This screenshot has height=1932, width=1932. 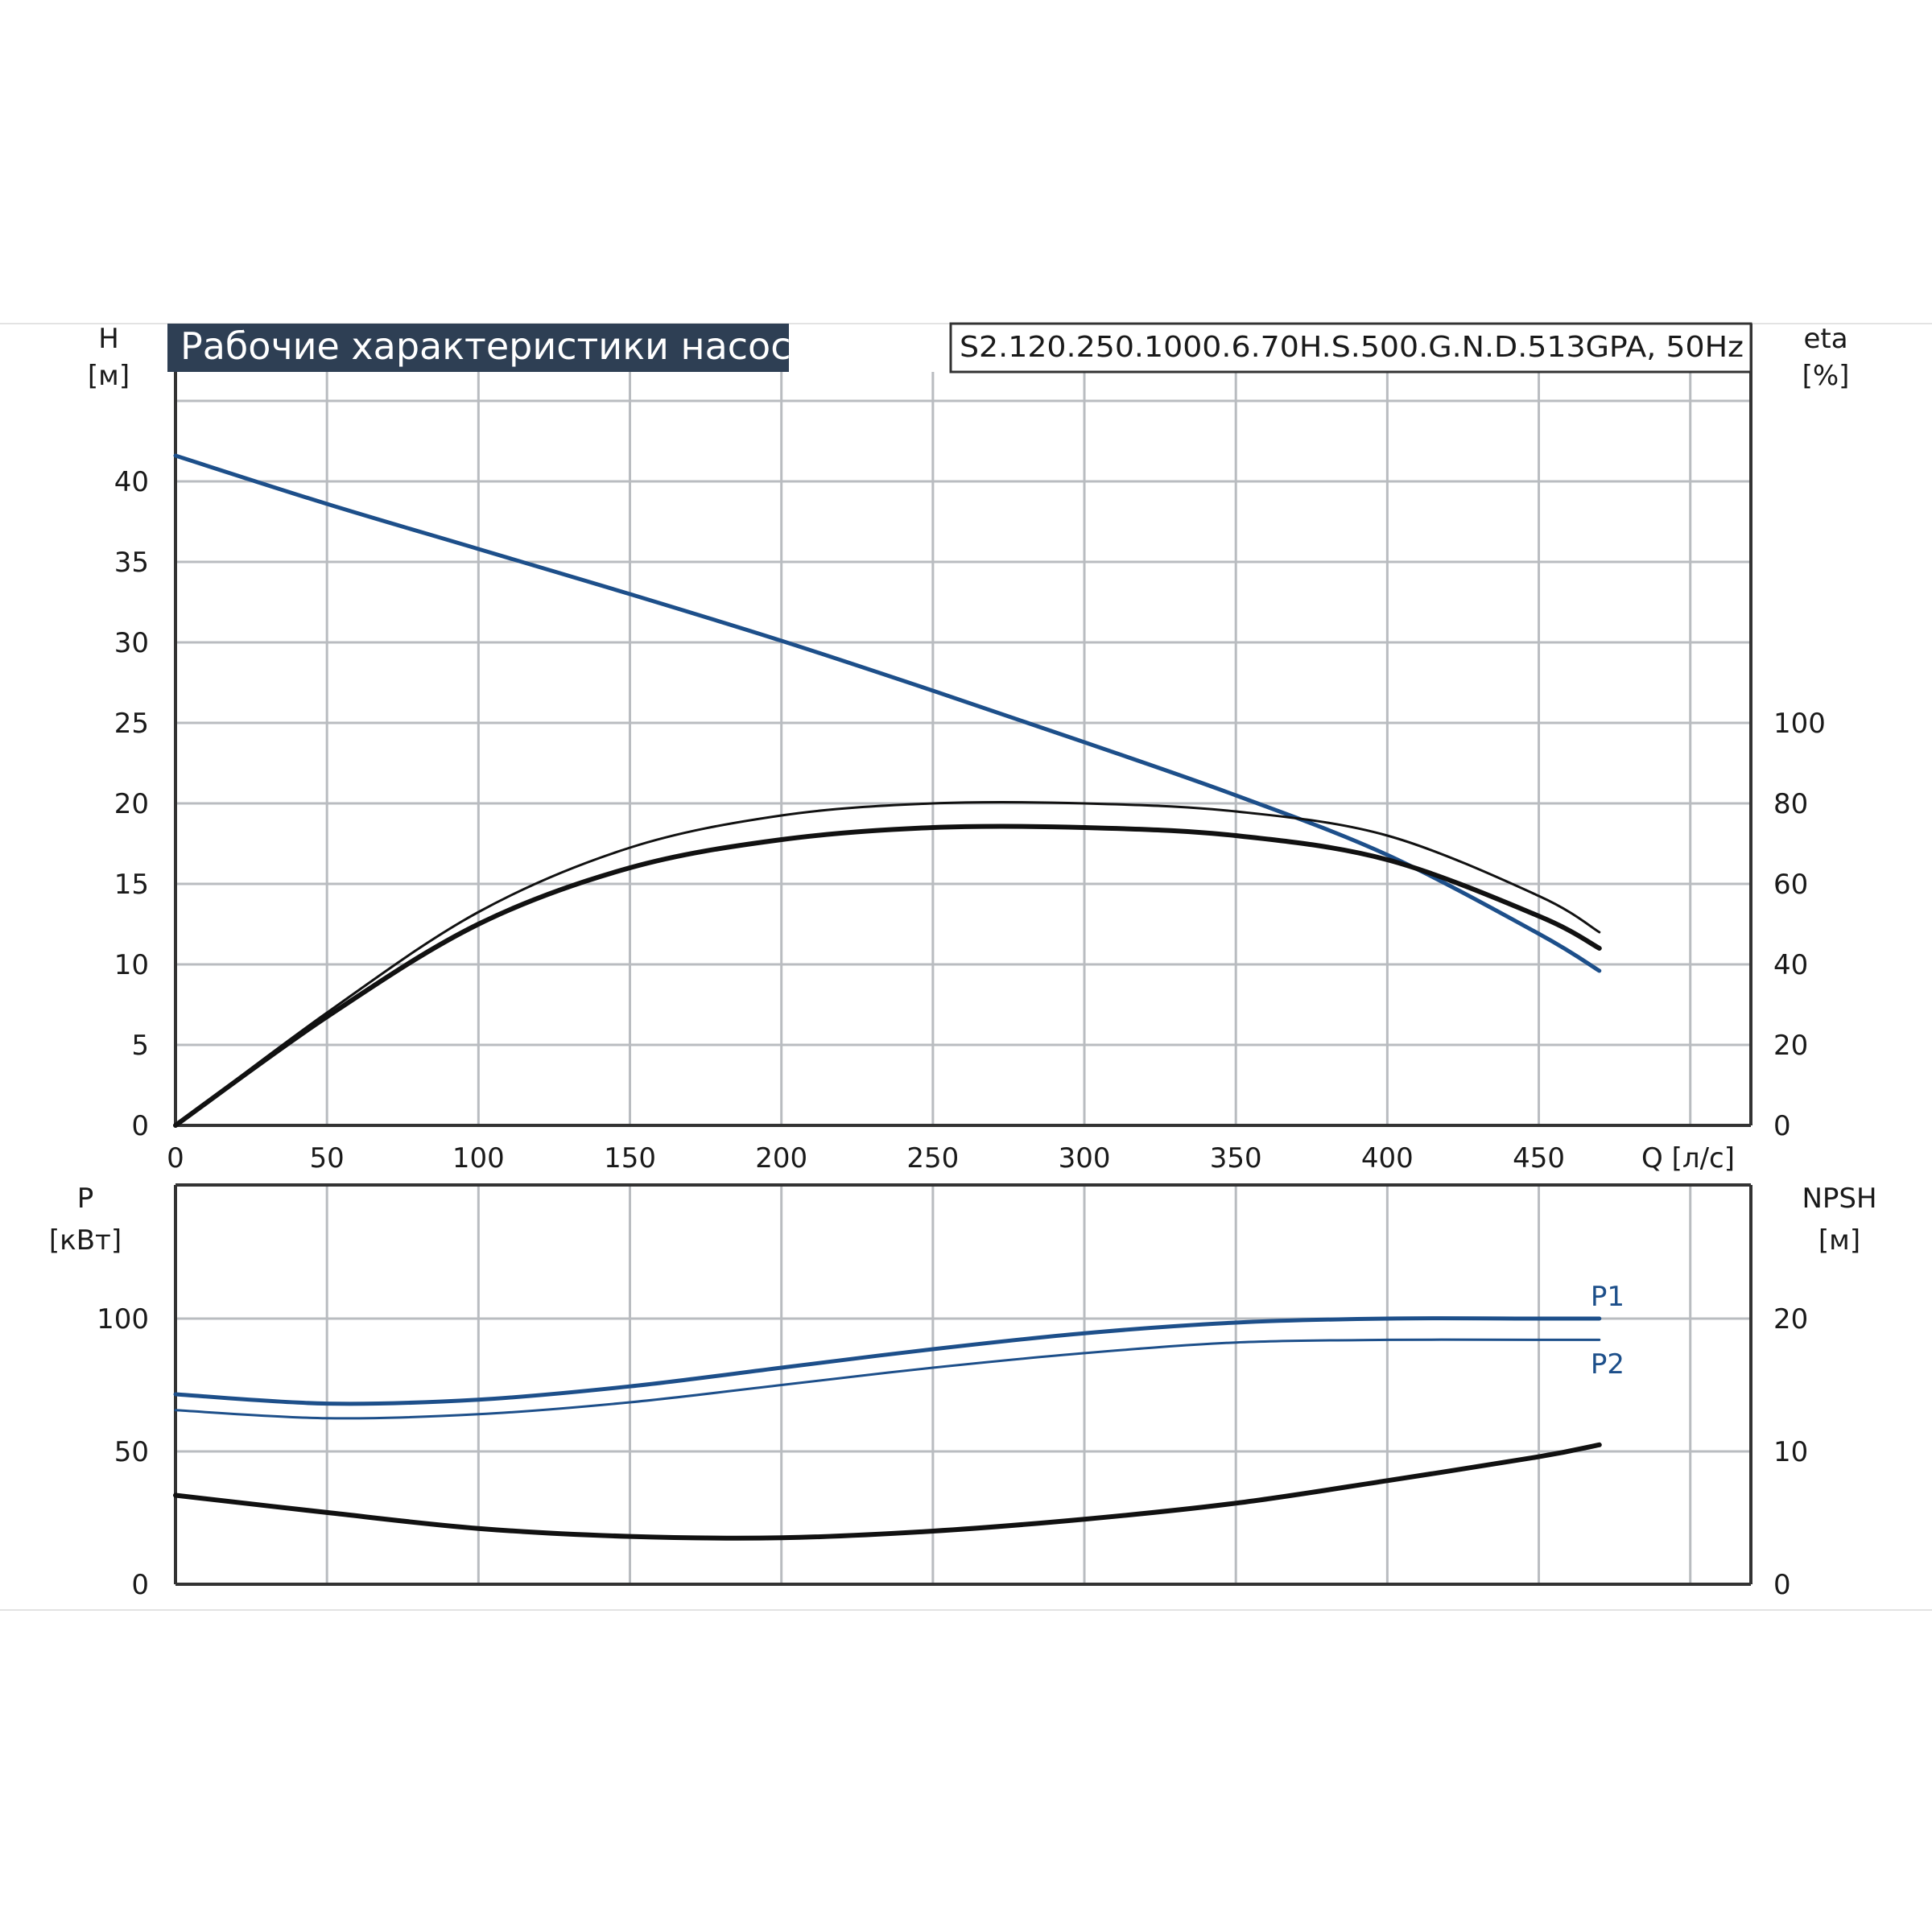 I want to click on x-axis-label: Q [л/с], so click(x=1688, y=1158).